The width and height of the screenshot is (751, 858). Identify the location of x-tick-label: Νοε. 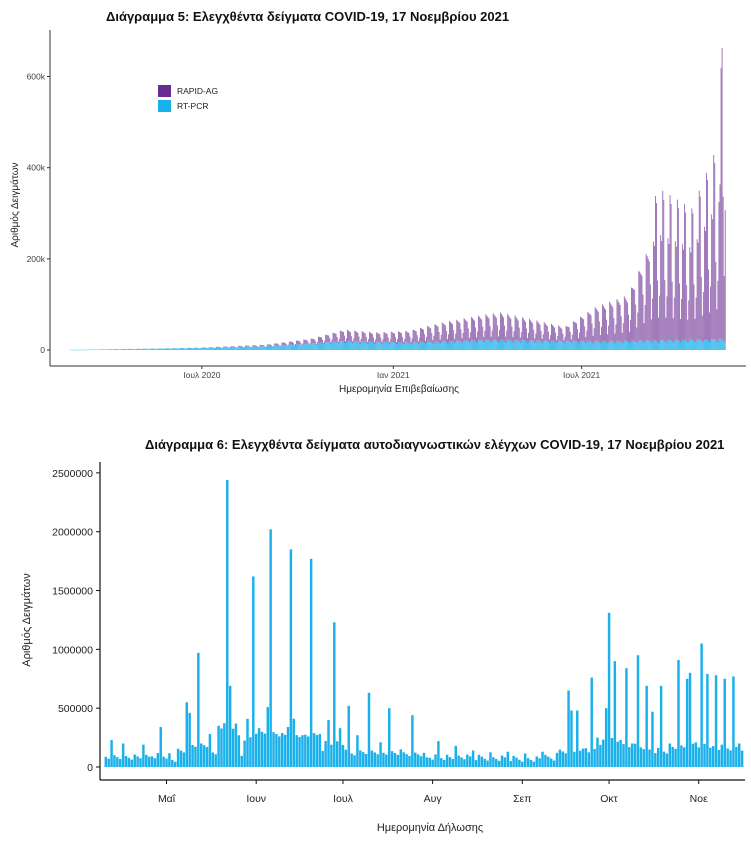
(699, 799).